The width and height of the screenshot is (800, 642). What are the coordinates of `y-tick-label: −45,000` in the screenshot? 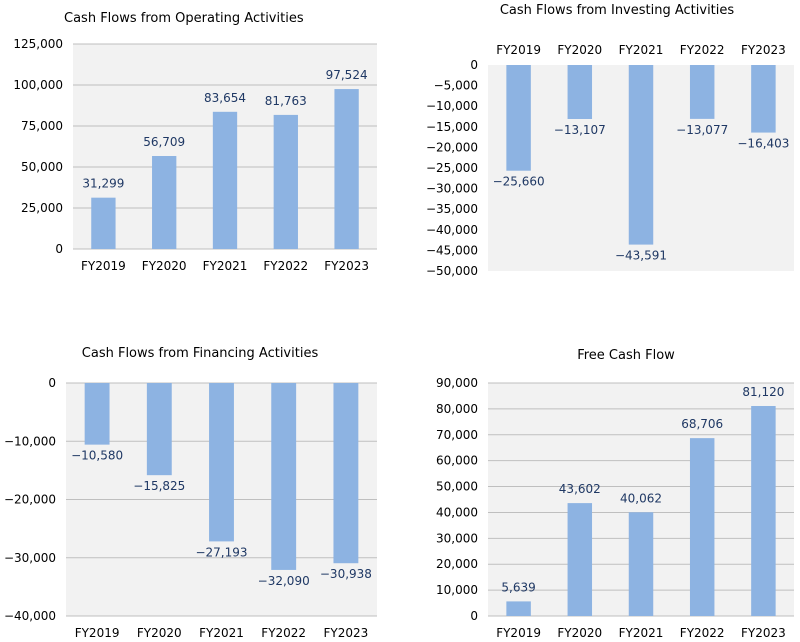 It's located at (452, 250).